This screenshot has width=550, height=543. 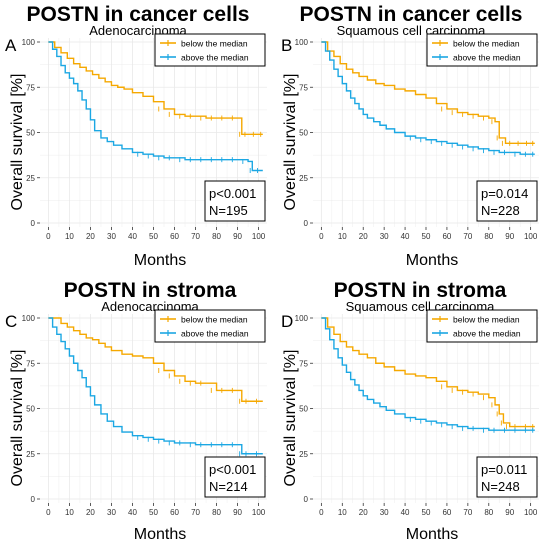 I want to click on panel-d-title: POSTN in stroma, so click(x=420, y=290).